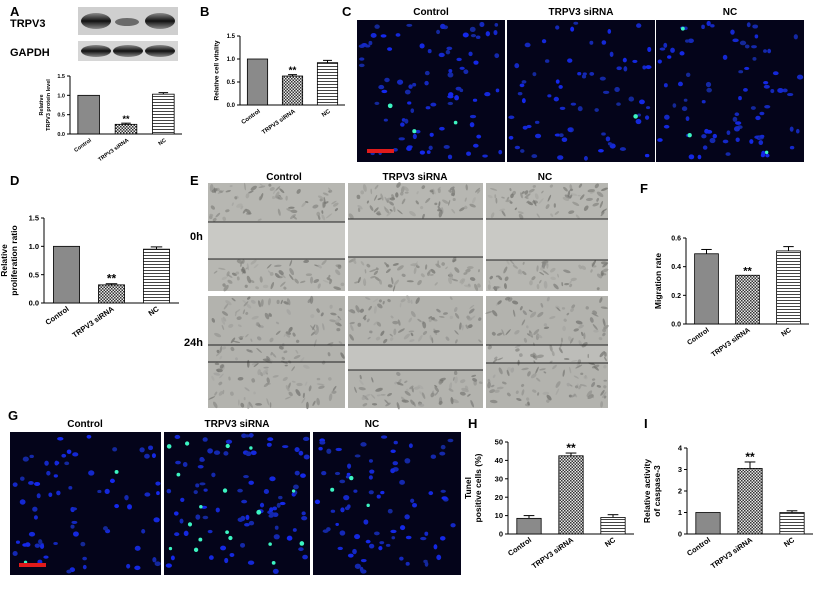 The image size is (824, 589). What do you see at coordinates (414, 177) in the screenshot?
I see `image-title: TRPV3 siRNA` at bounding box center [414, 177].